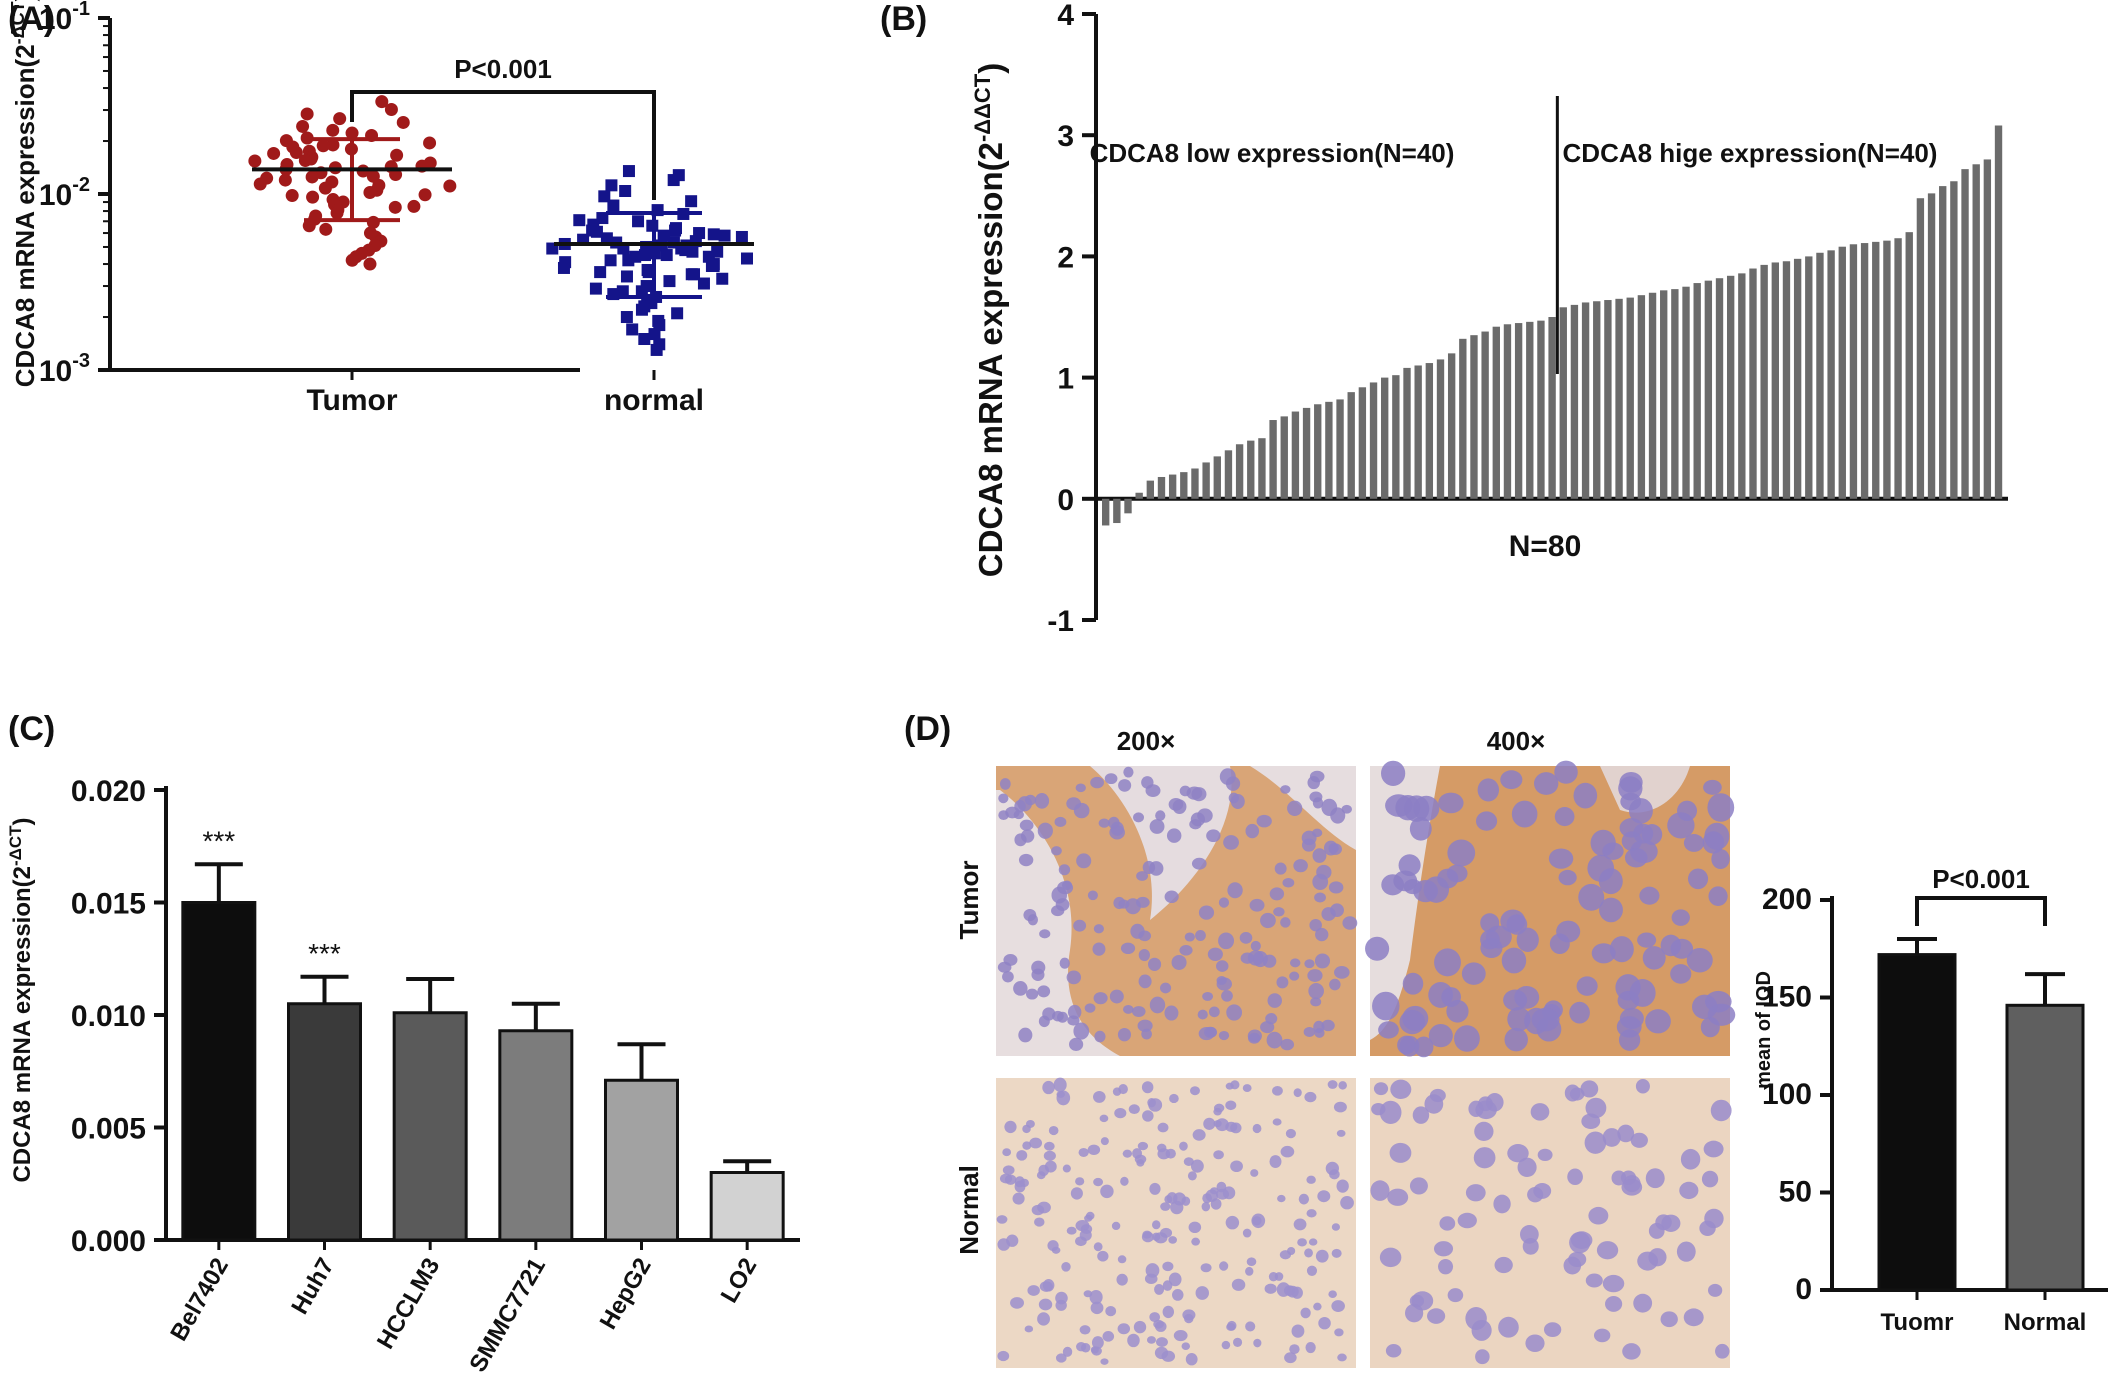 The image size is (2128, 1382). Describe the element at coordinates (1176, 1222) in the screenshot. I see `micrograph-normal-200x` at that location.